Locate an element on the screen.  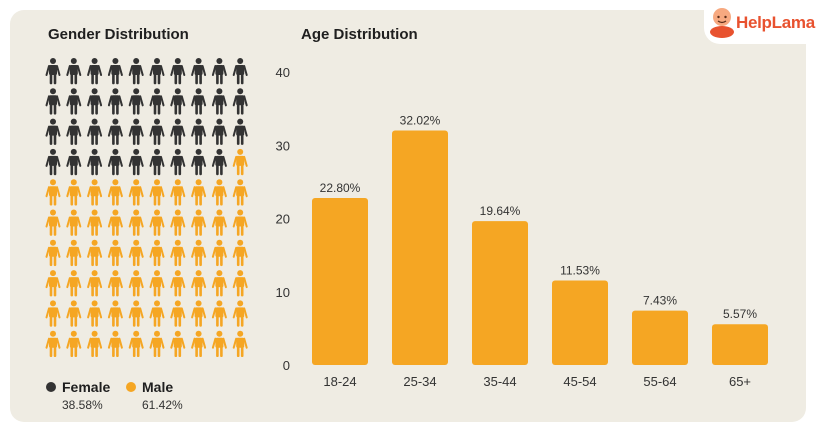
data-label: 11.53% is located at coordinates (580, 271).